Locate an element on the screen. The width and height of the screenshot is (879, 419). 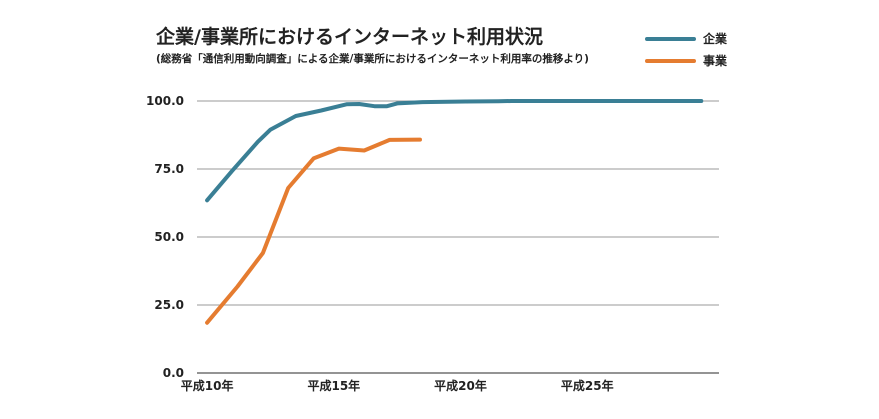
y-axis-ticks: 0.0 25.0 50.0 75.0 100.0 is located at coordinates (165, 237).